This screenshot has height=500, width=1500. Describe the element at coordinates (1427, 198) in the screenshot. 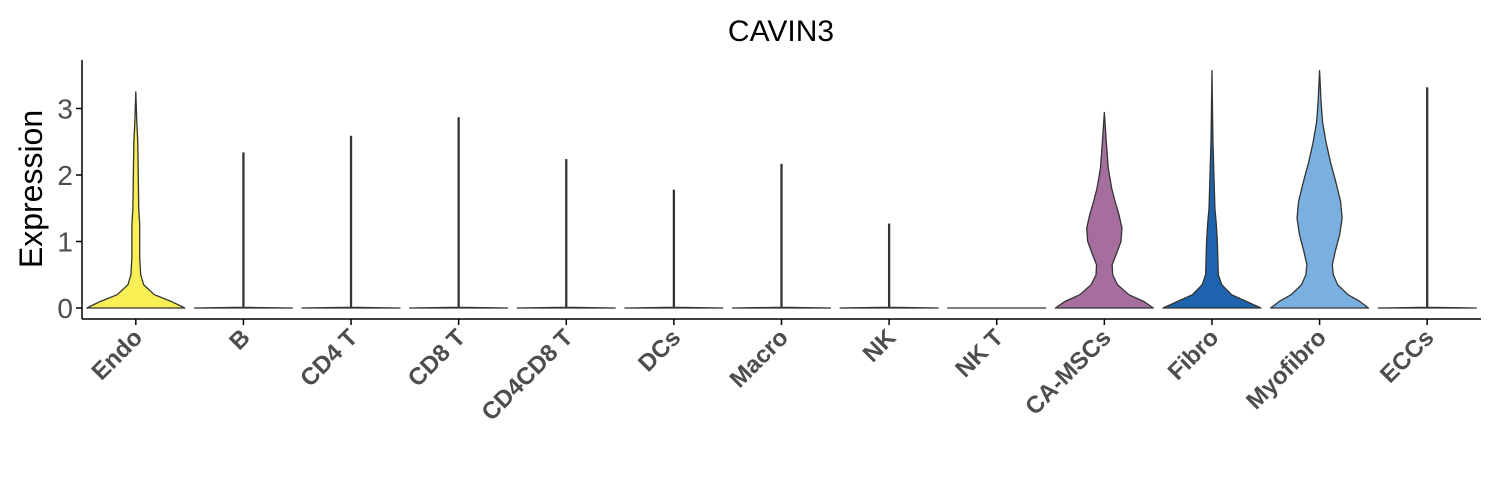

I see `violin-eccs` at that location.